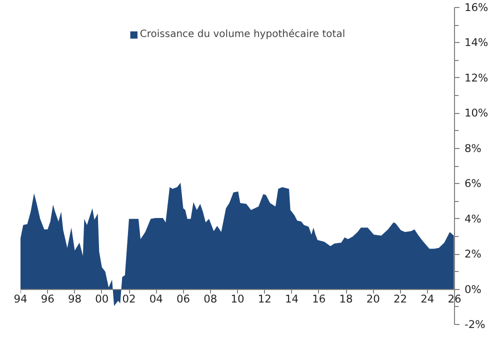 The height and width of the screenshot is (340, 491). Describe the element at coordinates (476, 113) in the screenshot. I see `y-tick-label: 10%` at that location.